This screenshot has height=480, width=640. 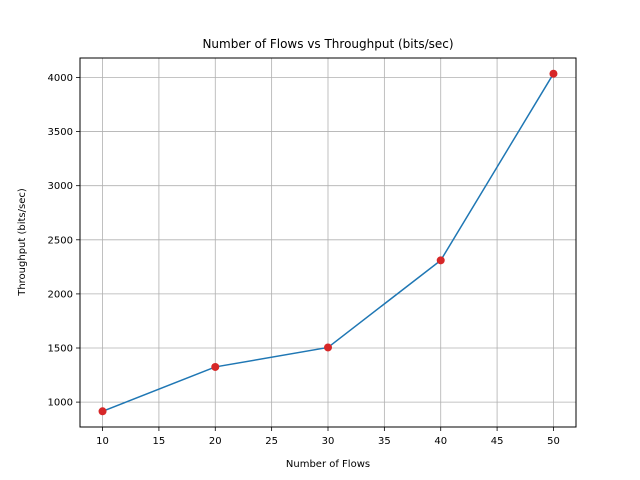 What do you see at coordinates (60, 294) in the screenshot?
I see `y-tick-label: 2000` at bounding box center [60, 294].